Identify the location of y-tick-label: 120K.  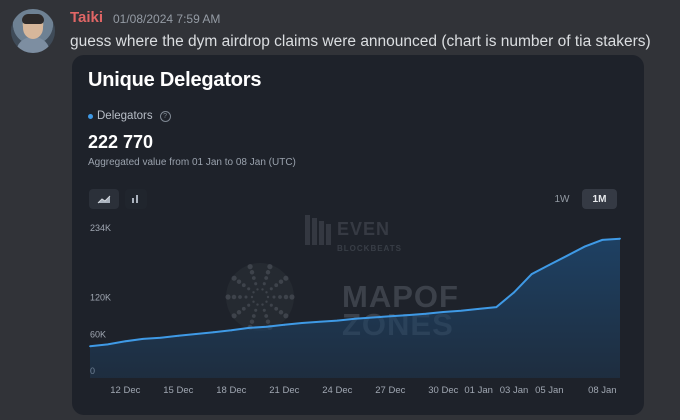
(100, 298).